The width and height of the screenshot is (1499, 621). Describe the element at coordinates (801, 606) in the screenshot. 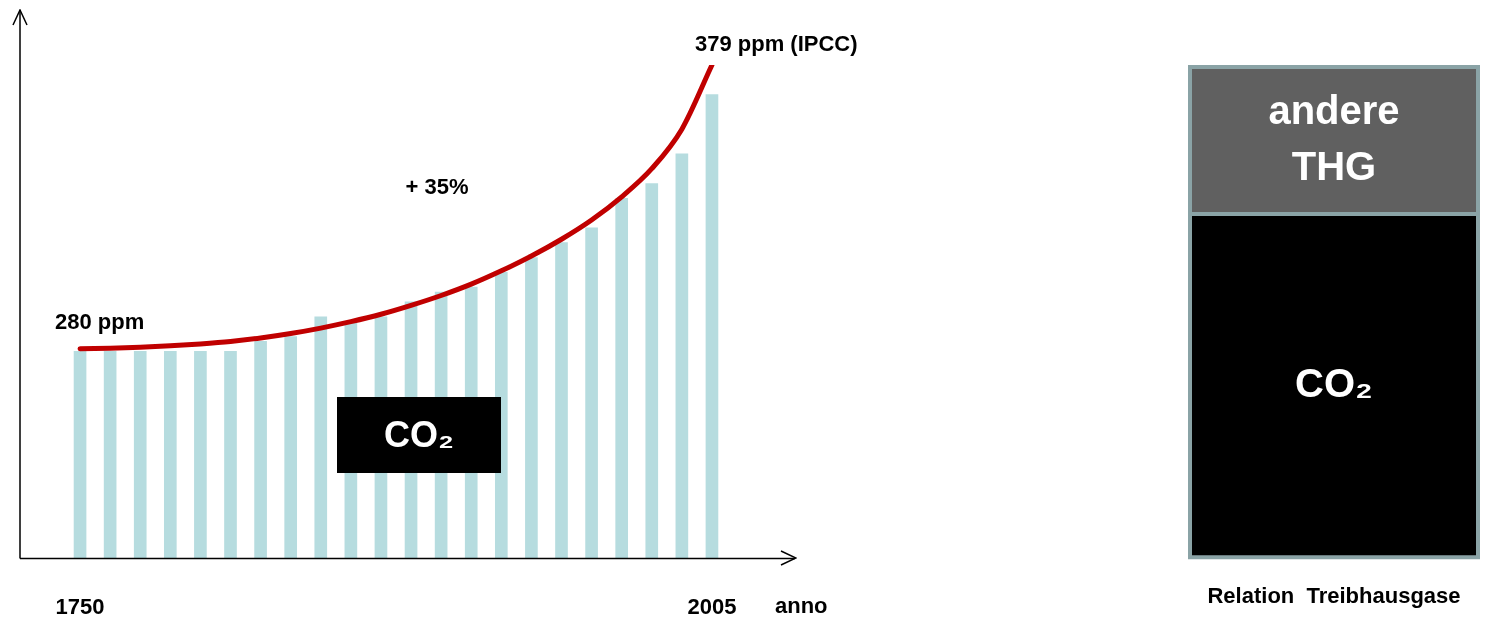

I see `x-axis-title: anno` at that location.